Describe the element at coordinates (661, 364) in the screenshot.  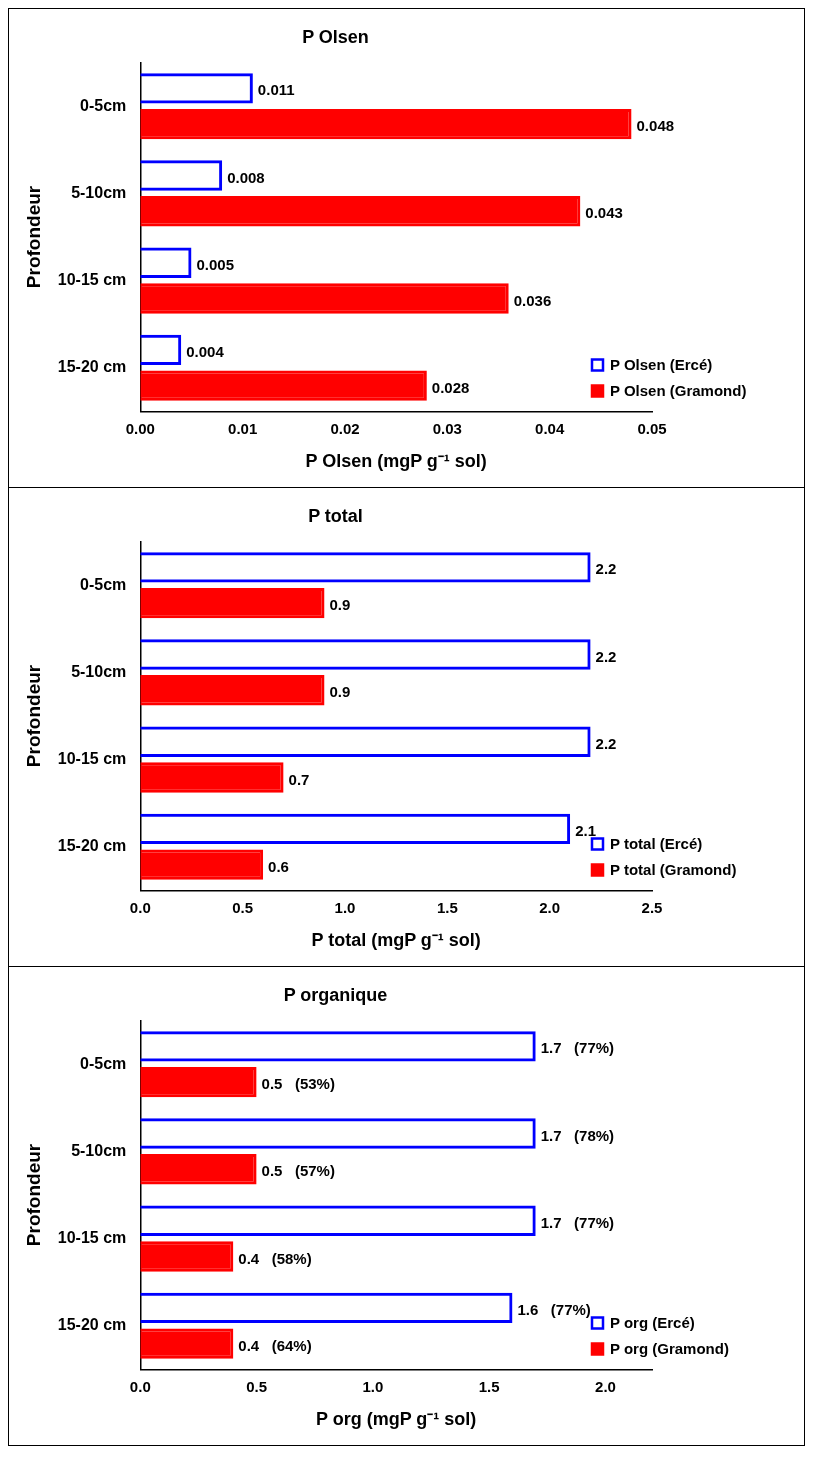
I see `legend-label: P Olsen (Ercé)` at that location.